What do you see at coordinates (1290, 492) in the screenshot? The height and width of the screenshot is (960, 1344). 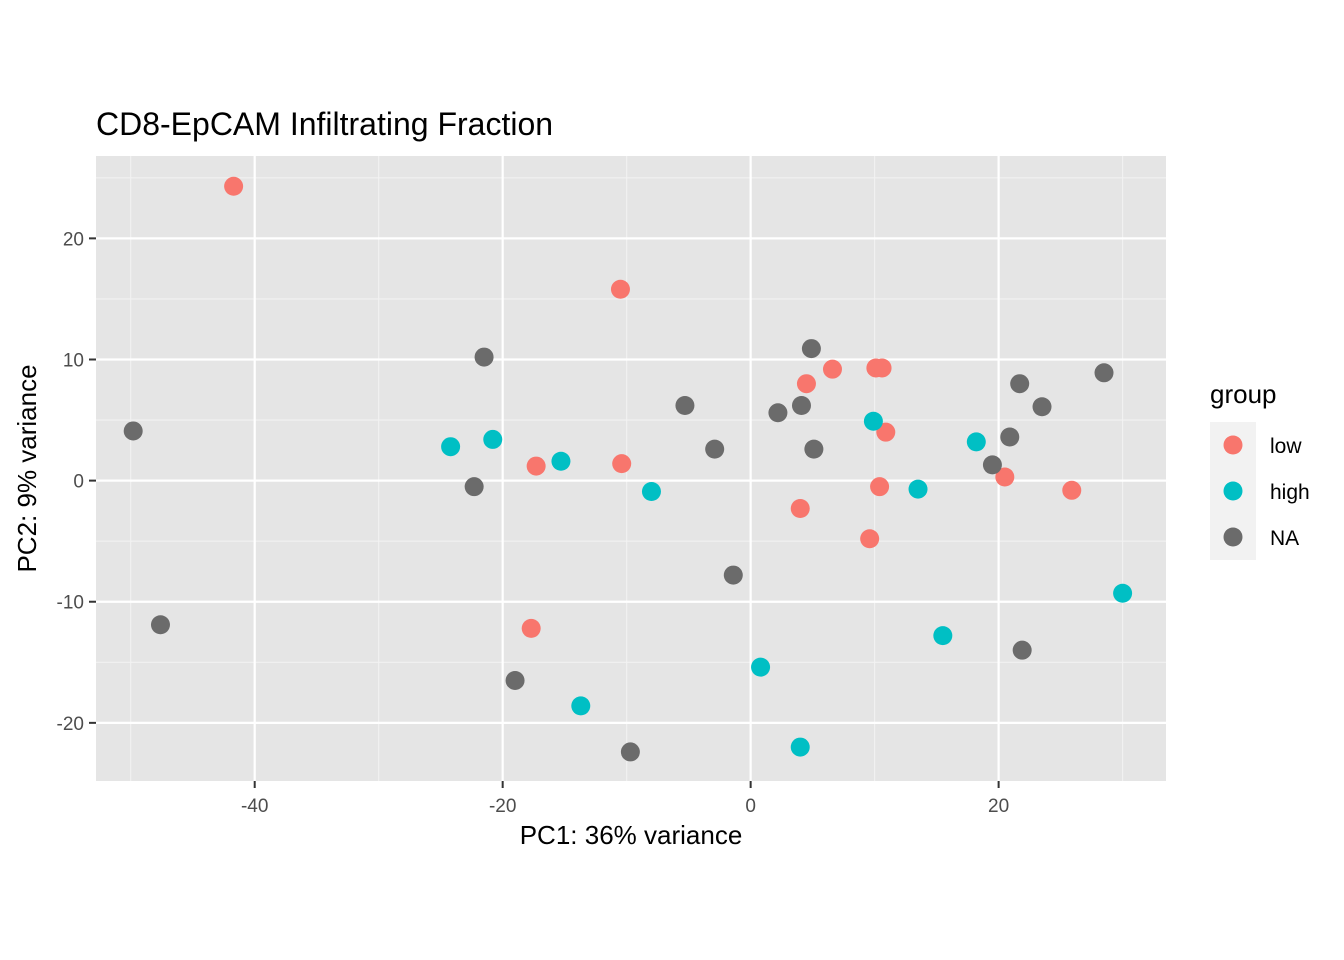 I see `legend-label-high: high` at bounding box center [1290, 492].